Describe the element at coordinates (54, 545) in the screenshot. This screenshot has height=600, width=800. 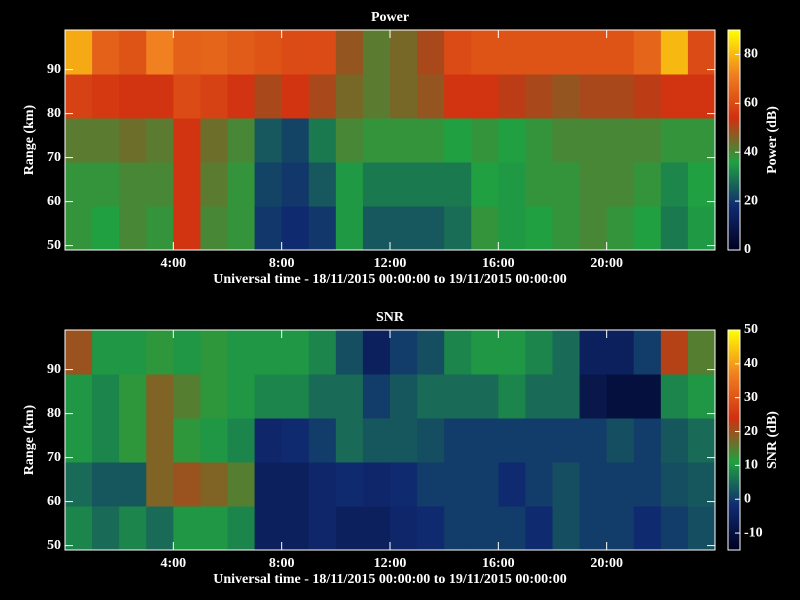
I see `y-tick-label: 50` at that location.